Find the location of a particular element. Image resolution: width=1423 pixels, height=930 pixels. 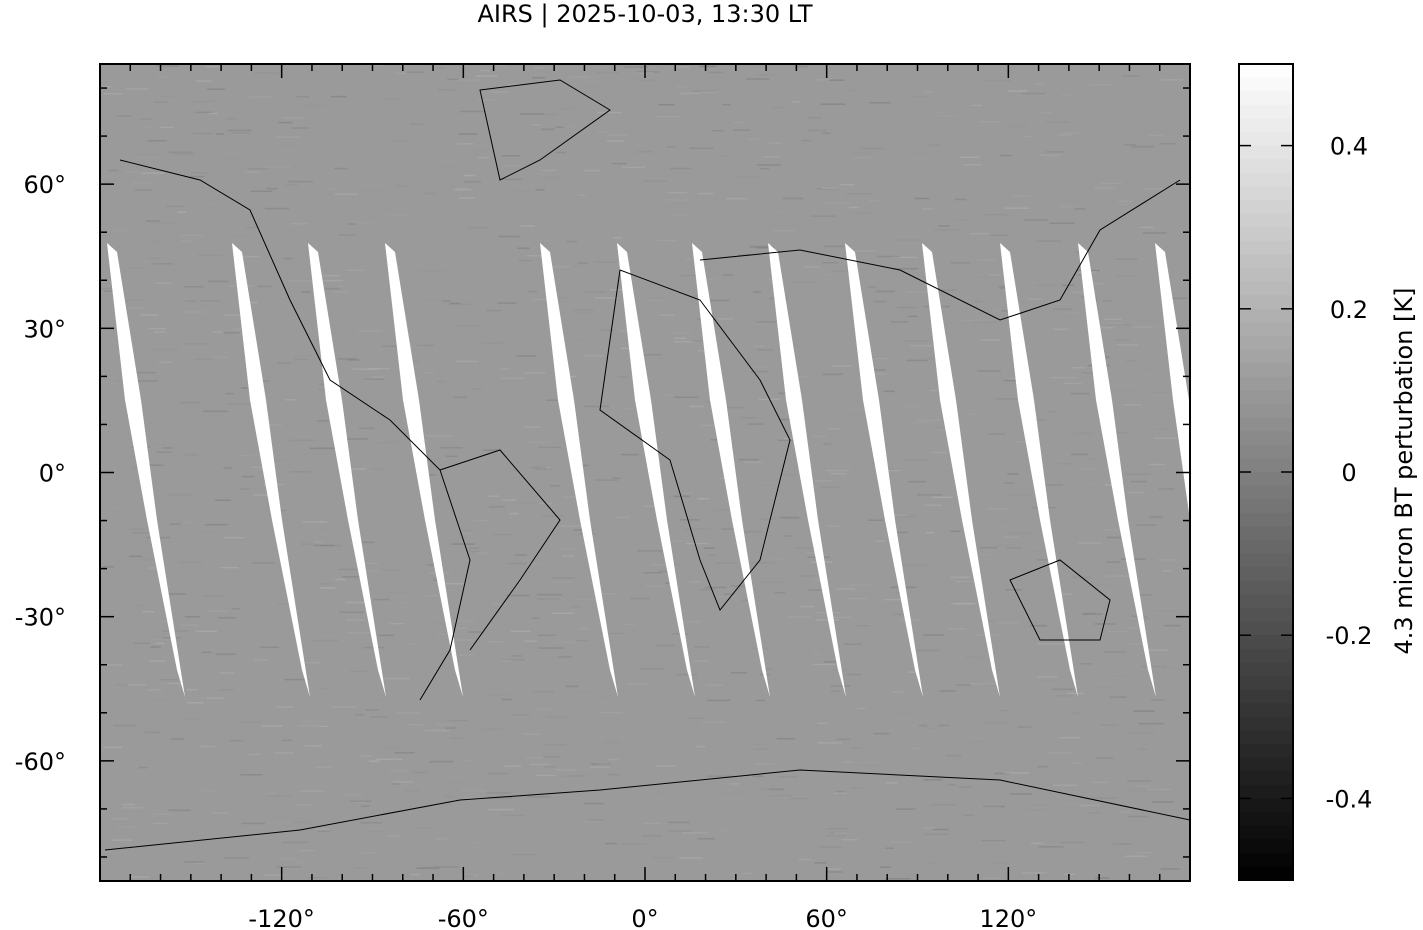

colorbar-tick-label: 0.2 is located at coordinates (1349, 310).